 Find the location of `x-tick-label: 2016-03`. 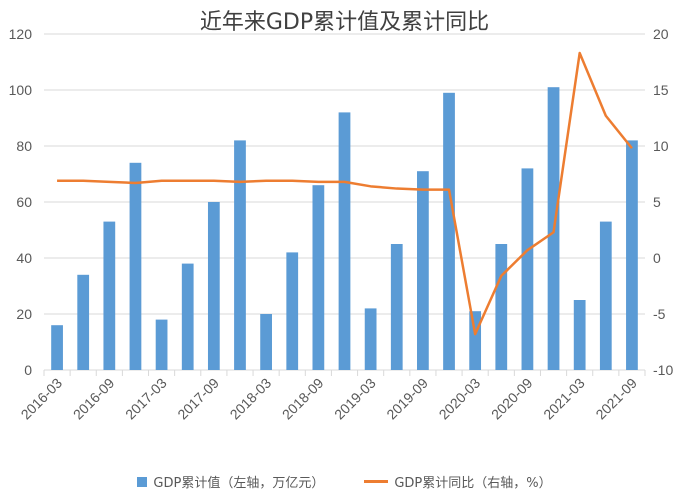

x-tick-label: 2016-03 is located at coordinates (42, 399).